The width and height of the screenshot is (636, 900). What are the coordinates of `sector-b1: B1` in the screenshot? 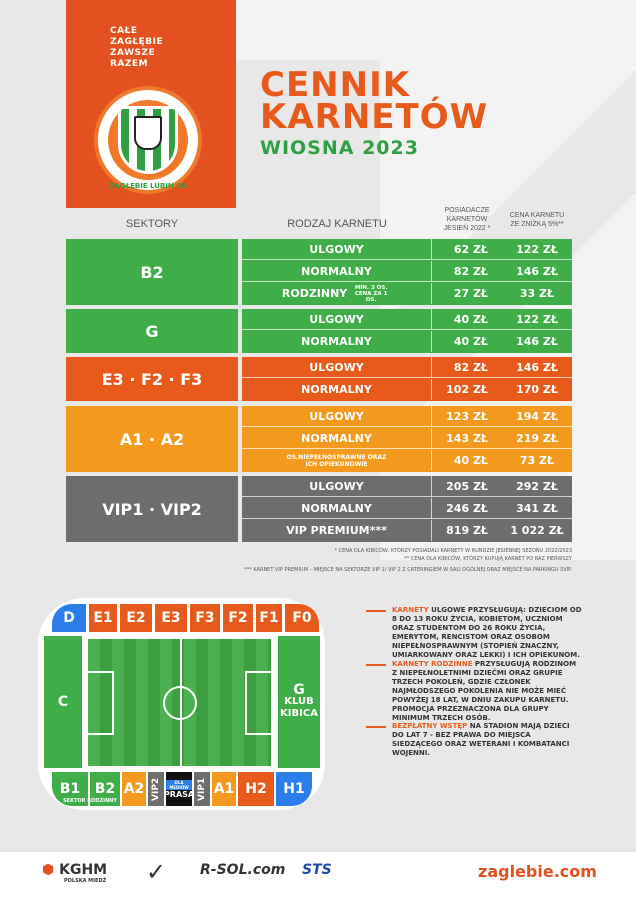 It's located at (70, 789).